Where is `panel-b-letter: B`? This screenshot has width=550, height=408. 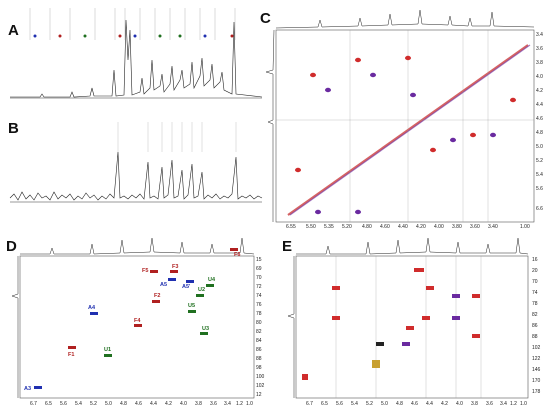
panel-b-letter: B is located at coordinates (13, 128).